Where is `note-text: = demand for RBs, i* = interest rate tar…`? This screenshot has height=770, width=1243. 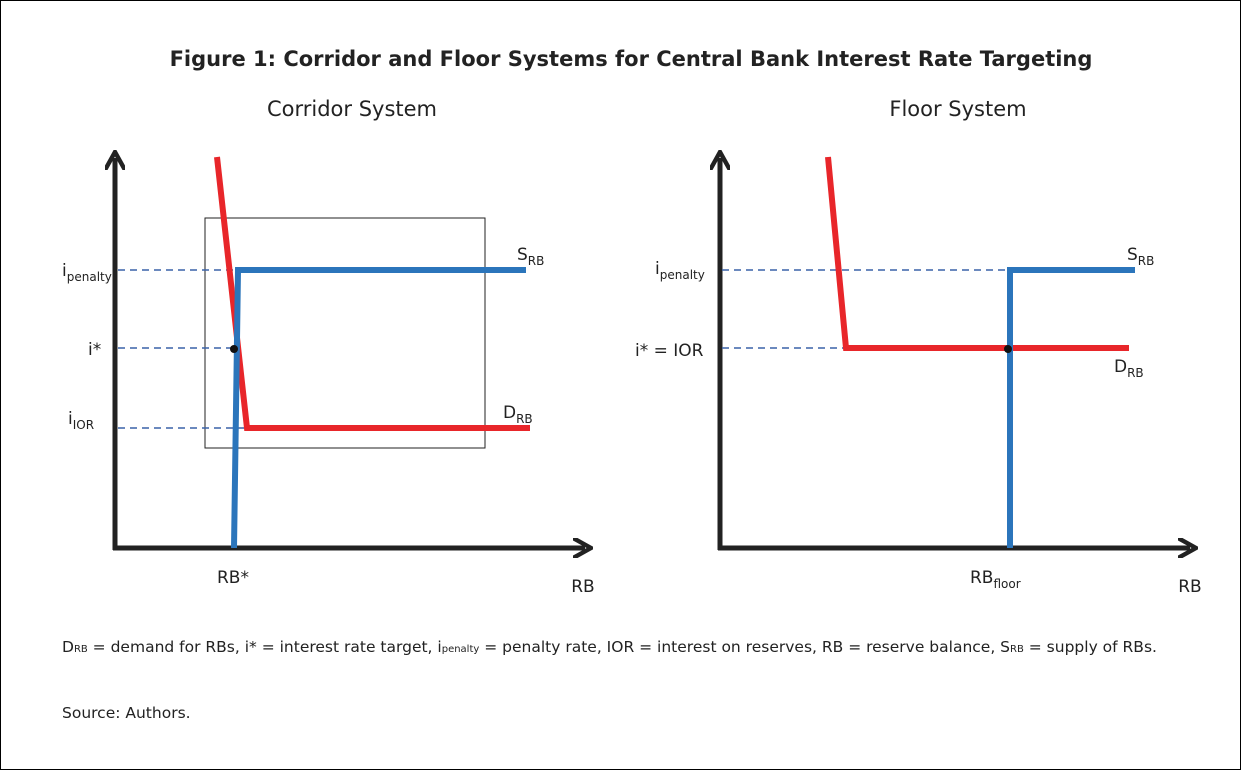
note-text: = demand for RBs, i* = interest rate tar… is located at coordinates (264, 647).